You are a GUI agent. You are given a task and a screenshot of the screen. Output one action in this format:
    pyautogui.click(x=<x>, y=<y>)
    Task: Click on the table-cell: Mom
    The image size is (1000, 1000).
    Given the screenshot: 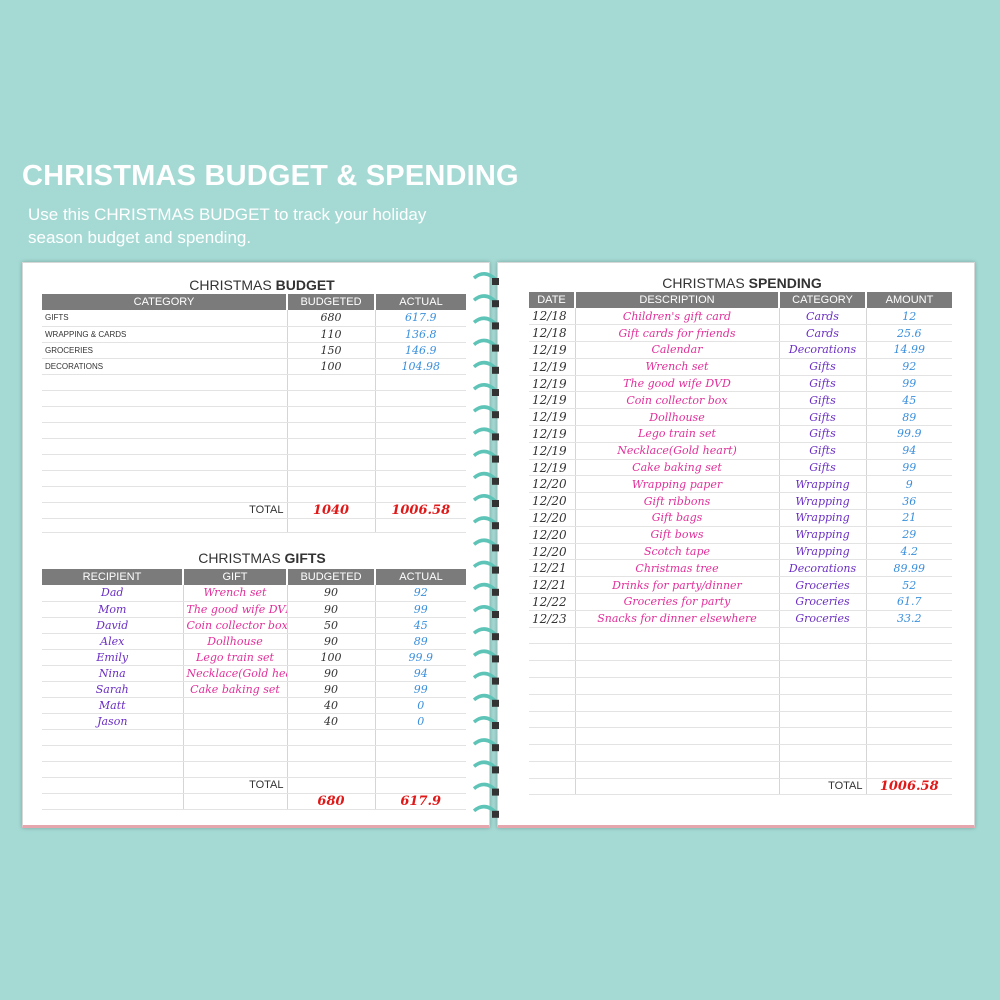 What is the action you would take?
    pyautogui.click(x=113, y=609)
    